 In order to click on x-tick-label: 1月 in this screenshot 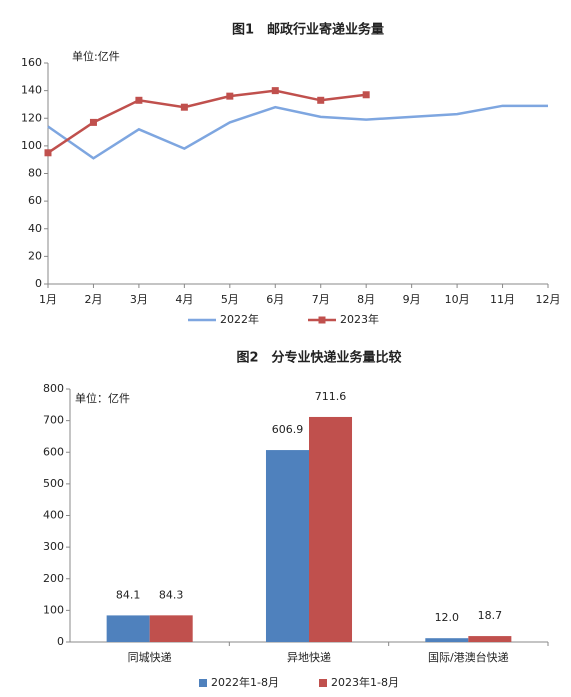, I will do `click(48, 299)`.